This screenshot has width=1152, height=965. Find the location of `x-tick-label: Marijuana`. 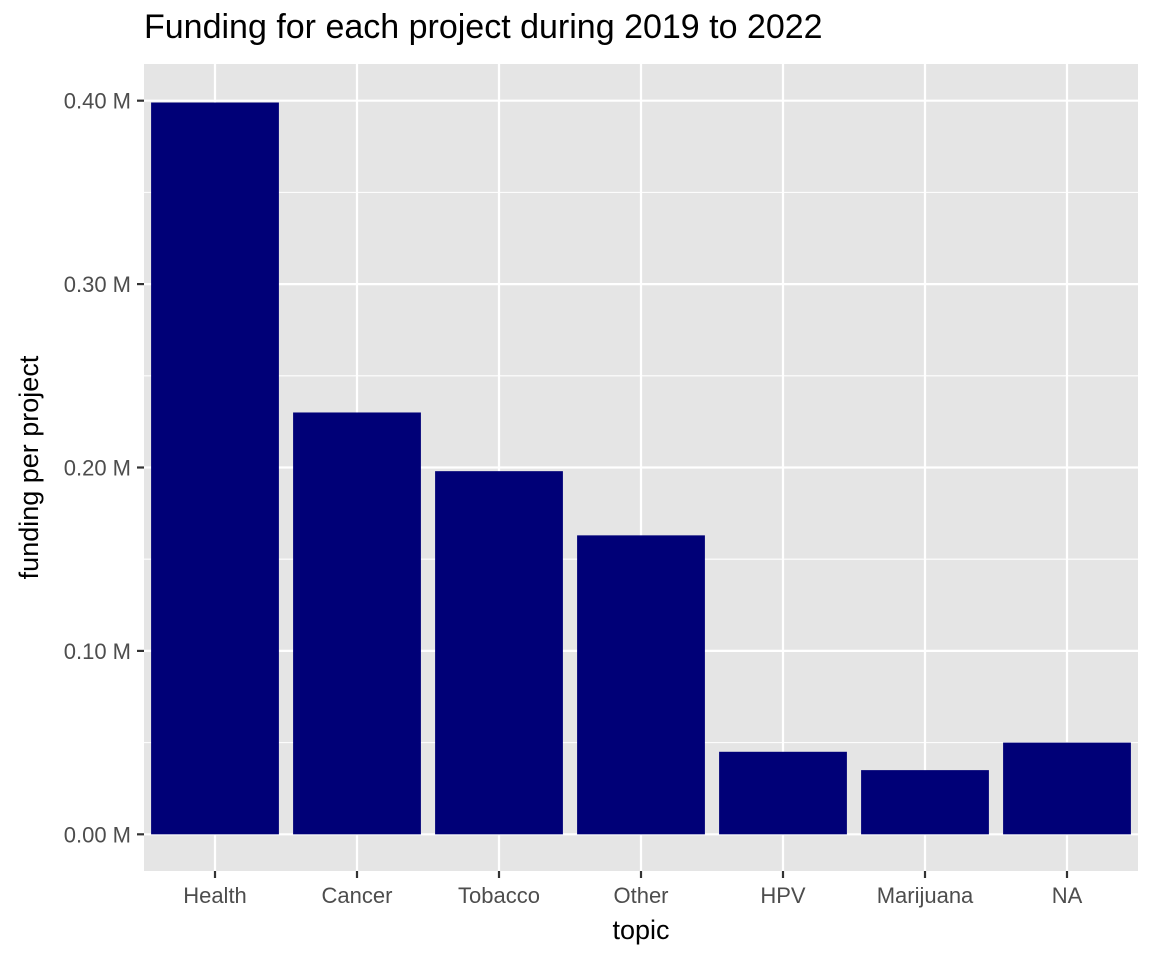

x-tick-label: Marijuana is located at coordinates (925, 895).